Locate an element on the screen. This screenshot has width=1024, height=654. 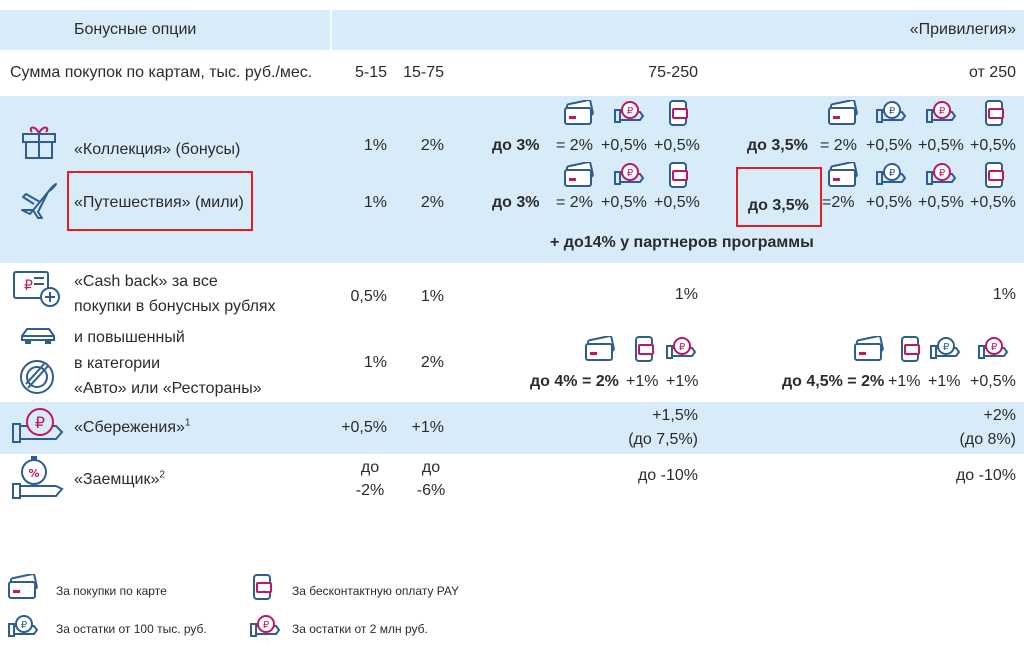
collection-c: +0,5% is located at coordinates (677, 145).